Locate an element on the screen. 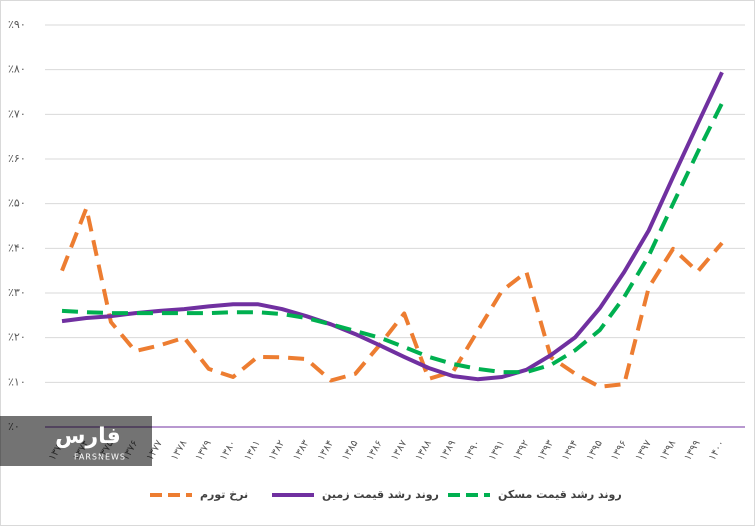  y-tick-label: ٪۲۰ is located at coordinates (17, 337).